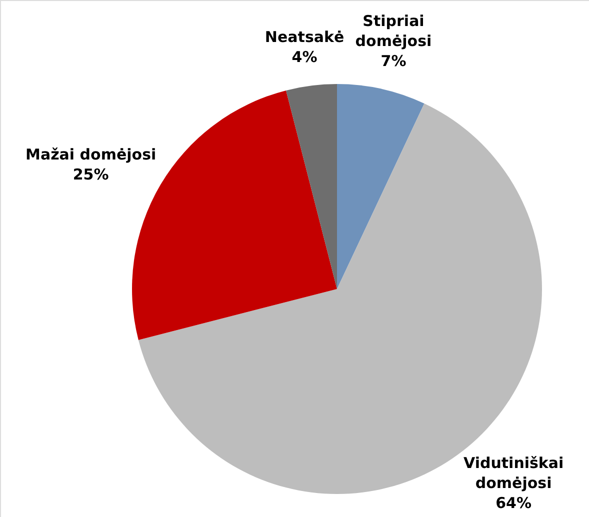  What do you see at coordinates (393, 31) in the screenshot?
I see `slice-label: Stipriai domėjosi` at bounding box center [393, 31].